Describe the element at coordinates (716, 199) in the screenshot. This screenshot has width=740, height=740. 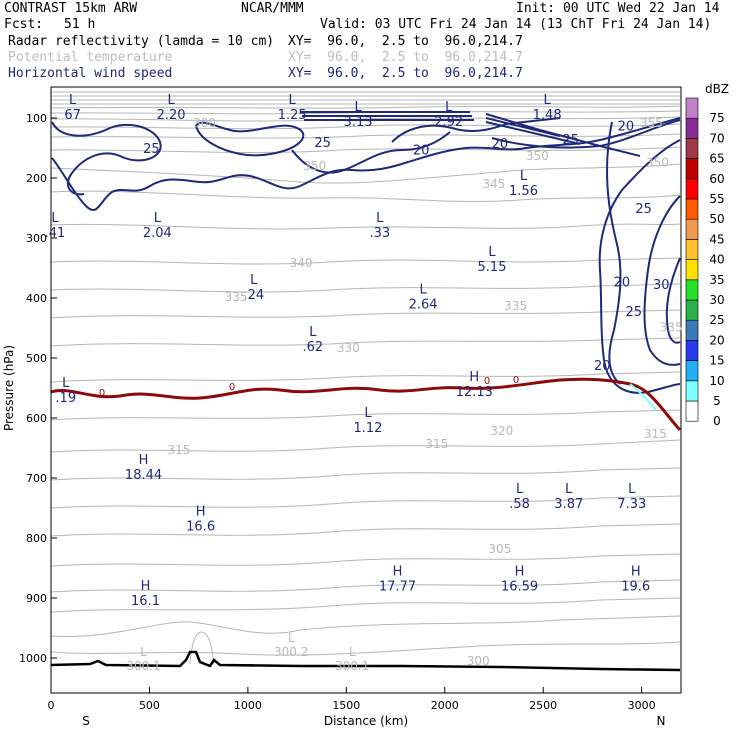
I see `colorbar-tick-label: 55` at that location.